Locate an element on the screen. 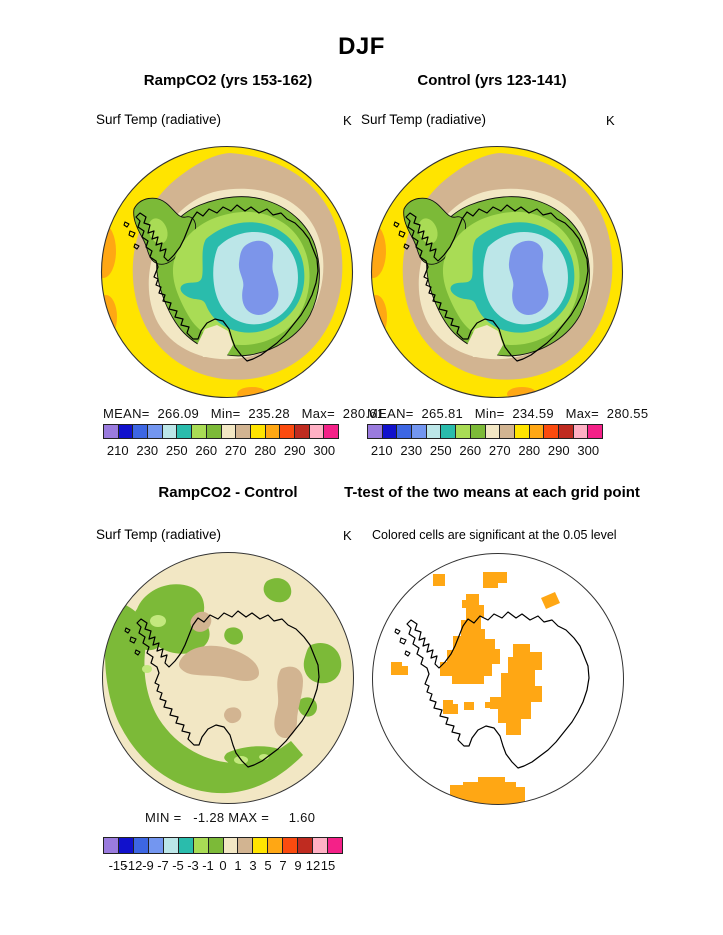 The height and width of the screenshot is (935, 723). tick-label: -7 is located at coordinates (163, 865).